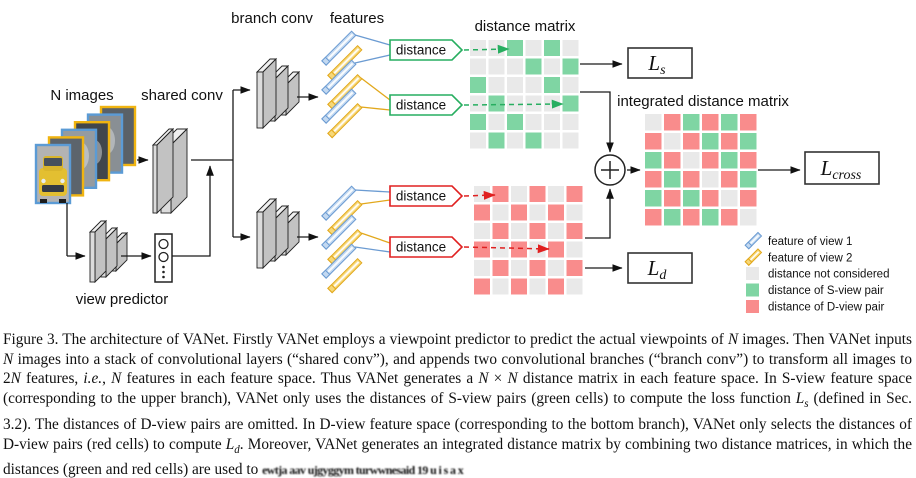 The image size is (916, 478). I want to click on shared-conv-stack, so click(170, 171).